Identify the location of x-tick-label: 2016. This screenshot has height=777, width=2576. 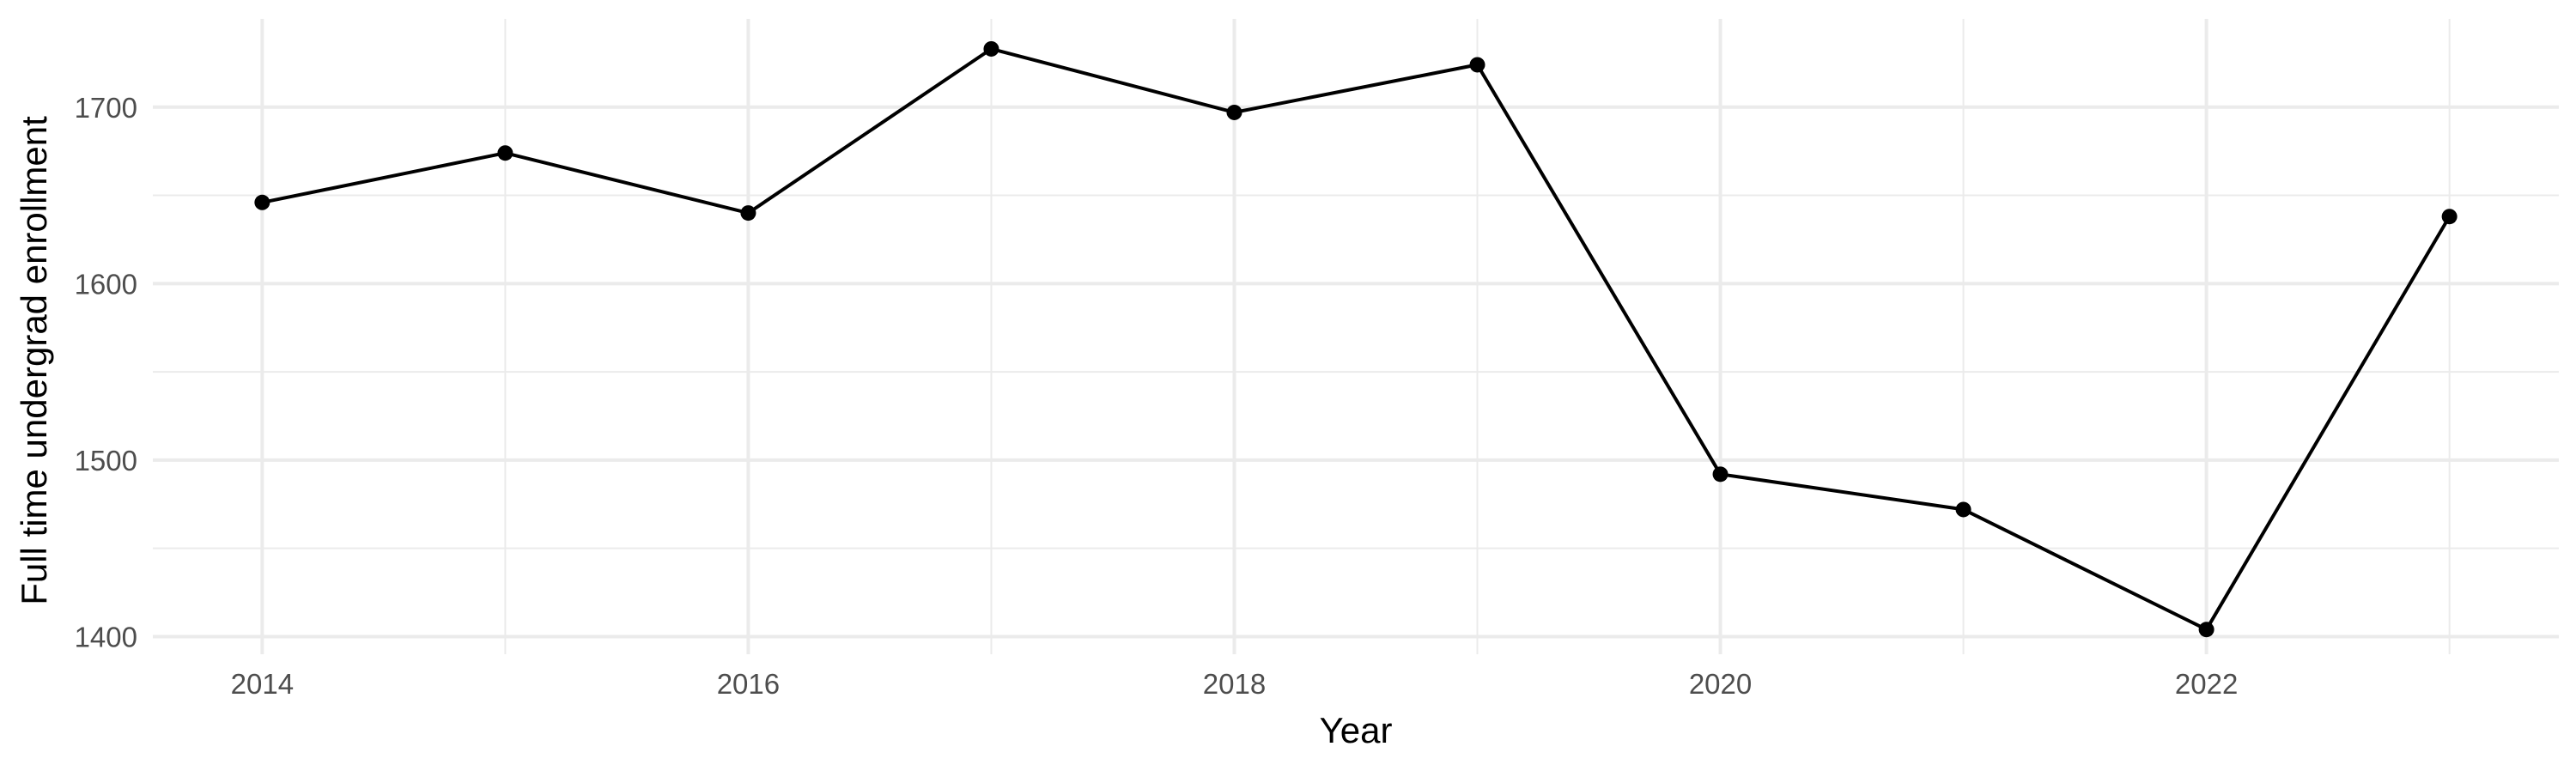
(748, 684).